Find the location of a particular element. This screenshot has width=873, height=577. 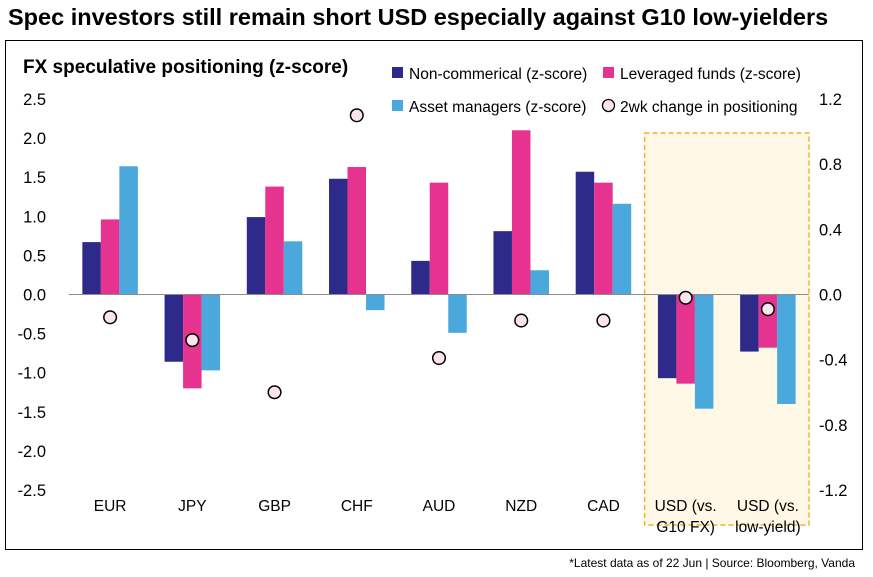

legend-leveraged: Leveraged funds (z-score) is located at coordinates (702, 74).